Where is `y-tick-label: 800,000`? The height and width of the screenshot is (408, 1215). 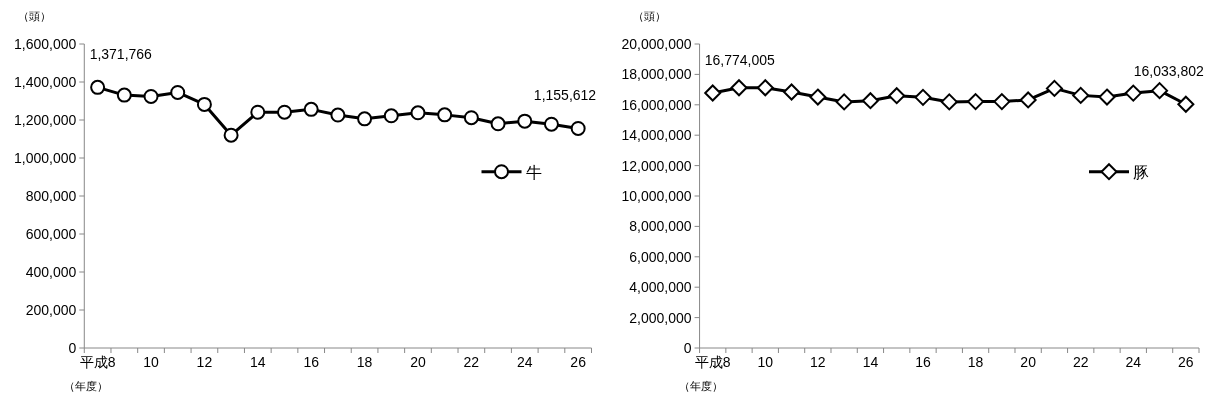 y-tick-label: 800,000 is located at coordinates (51, 196).